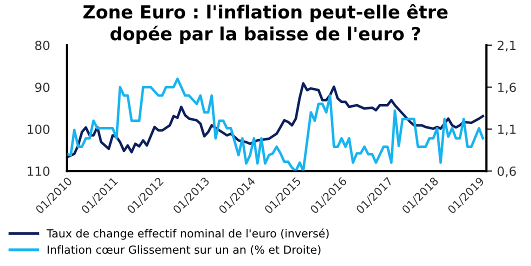 This screenshot has height=266, width=531. What do you see at coordinates (507, 172) in the screenshot?
I see `y2-tick-label: 0,6` at bounding box center [507, 172].